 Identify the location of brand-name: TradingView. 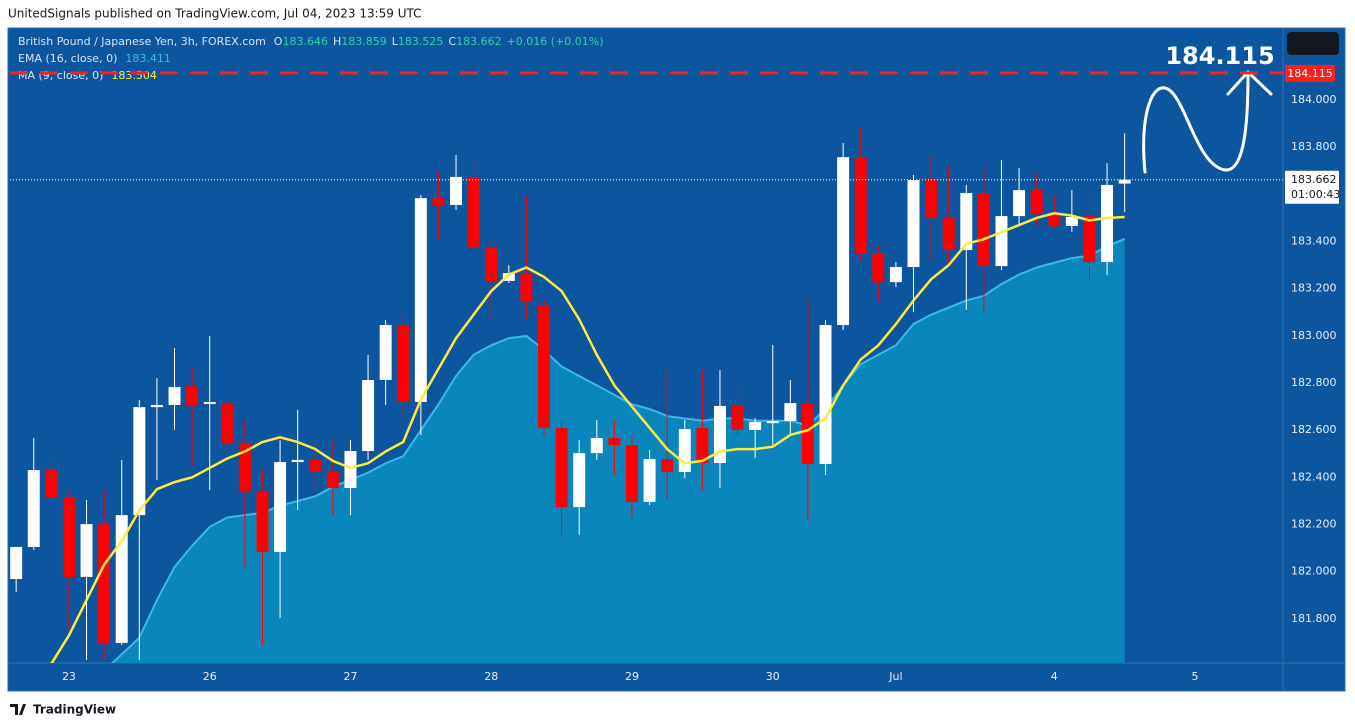
(74, 710).